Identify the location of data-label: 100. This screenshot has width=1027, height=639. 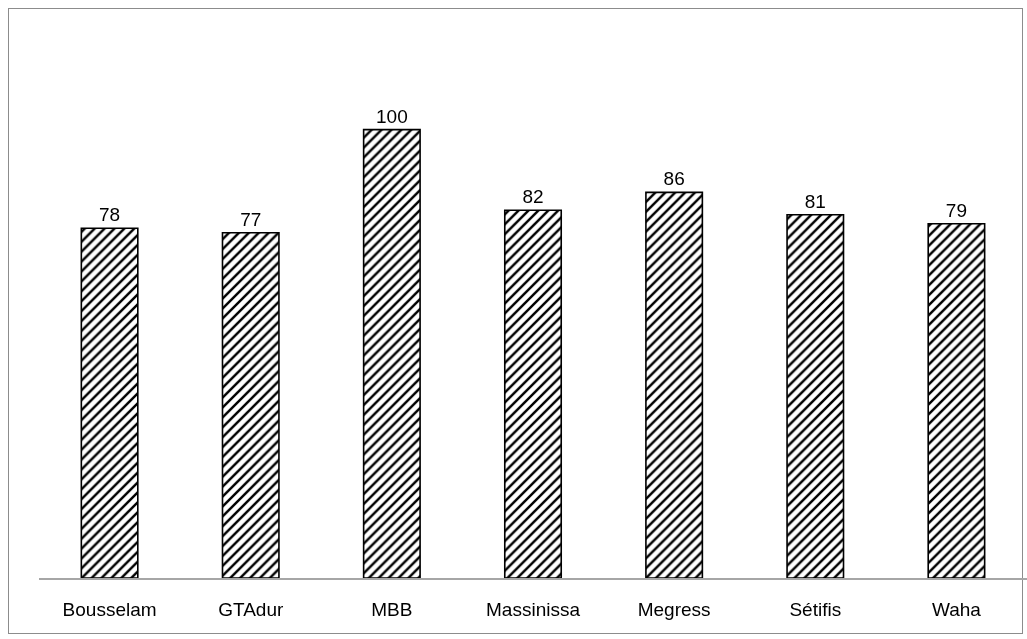
(392, 116).